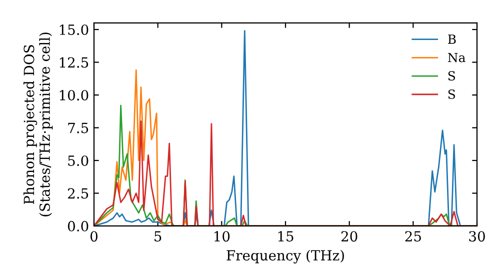  What do you see at coordinates (78, 193) in the screenshot?
I see `y-tick-label: 2.5` at bounding box center [78, 193].